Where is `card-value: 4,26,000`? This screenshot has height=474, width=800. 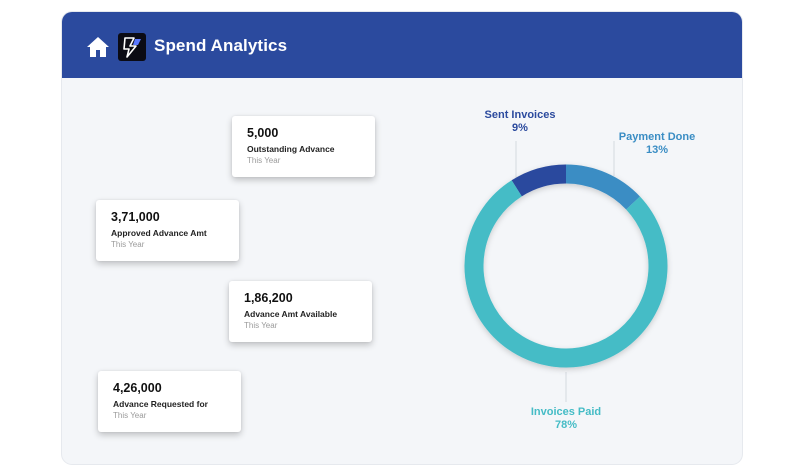
card-value: 4,26,000 is located at coordinates (137, 388).